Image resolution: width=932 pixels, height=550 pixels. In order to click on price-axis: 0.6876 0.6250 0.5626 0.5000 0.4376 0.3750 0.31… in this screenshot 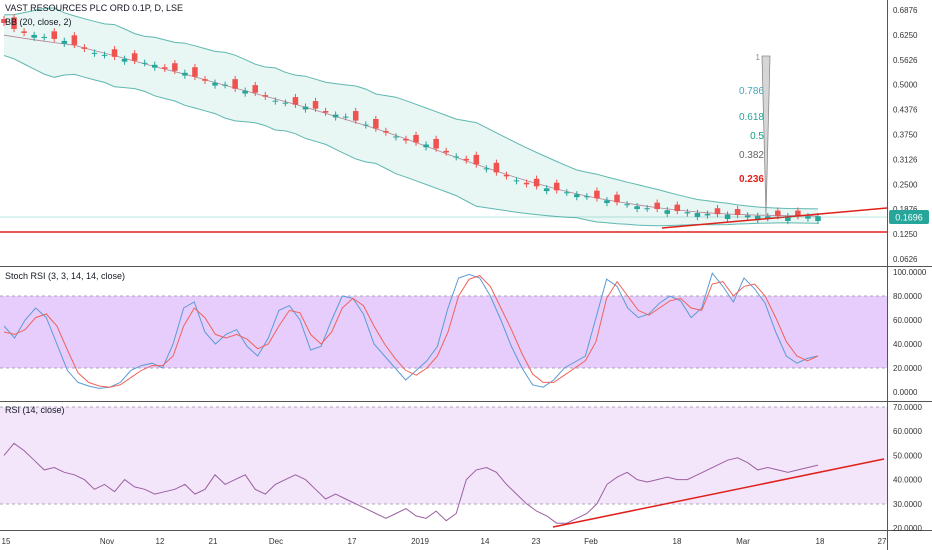, I will do `click(905, 135)`.